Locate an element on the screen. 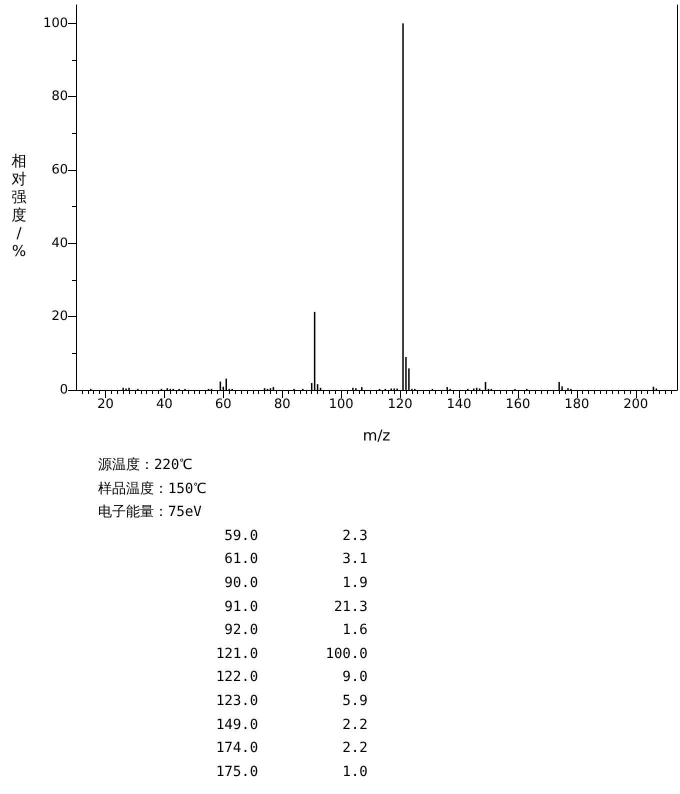 Image resolution: width=680 pixels, height=794 pixels. x-axis-title: m/z is located at coordinates (376, 435).